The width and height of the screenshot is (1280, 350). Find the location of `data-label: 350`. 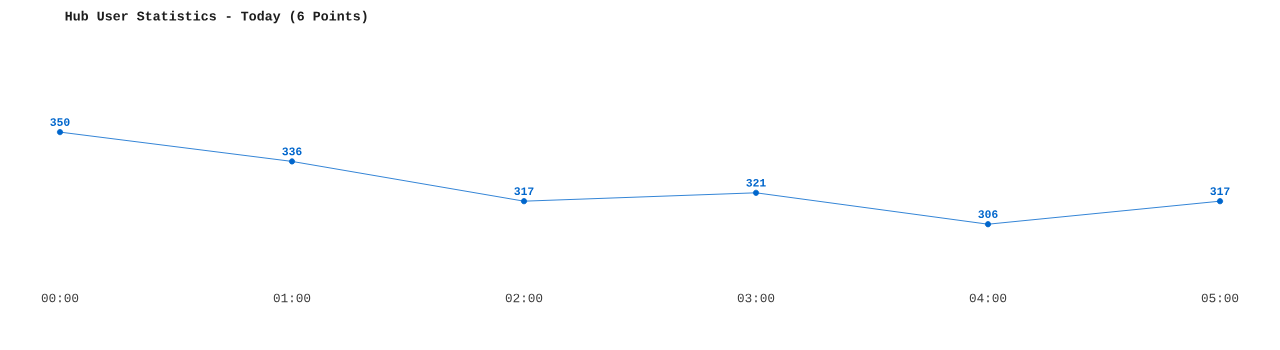

data-label: 350 is located at coordinates (60, 122).